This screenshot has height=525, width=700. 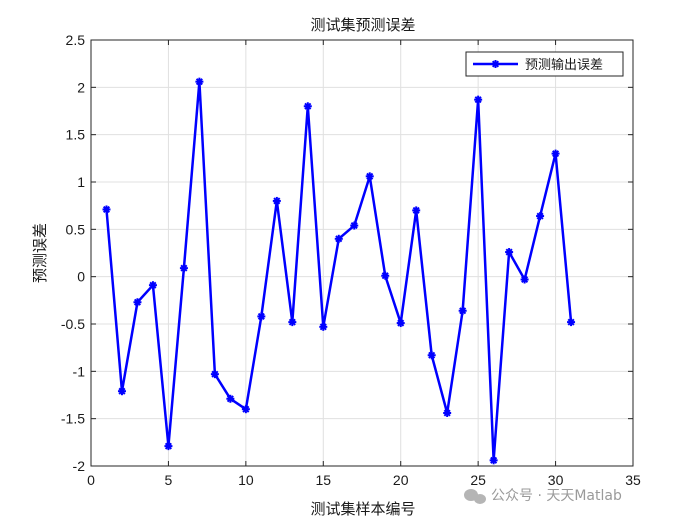 What do you see at coordinates (401, 480) in the screenshot?
I see `x-tick-label: 20` at bounding box center [401, 480].